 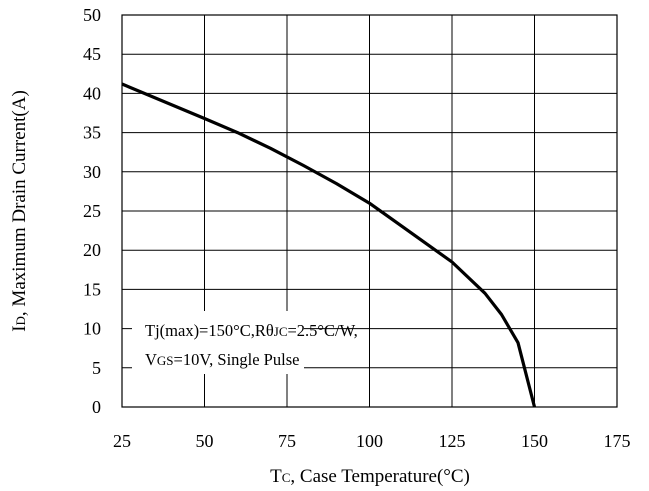 What do you see at coordinates (534, 441) in the screenshot?
I see `x-tick-label-5: 150` at bounding box center [534, 441].